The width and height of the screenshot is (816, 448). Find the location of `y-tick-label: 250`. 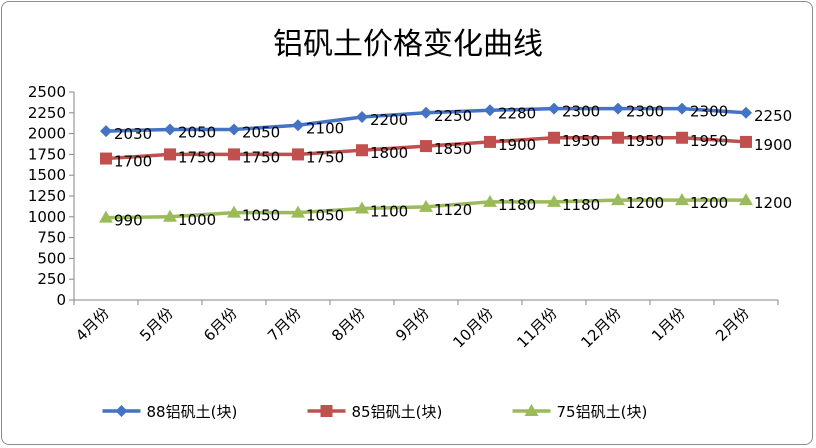

y-tick-label: 250 is located at coordinates (51, 279).